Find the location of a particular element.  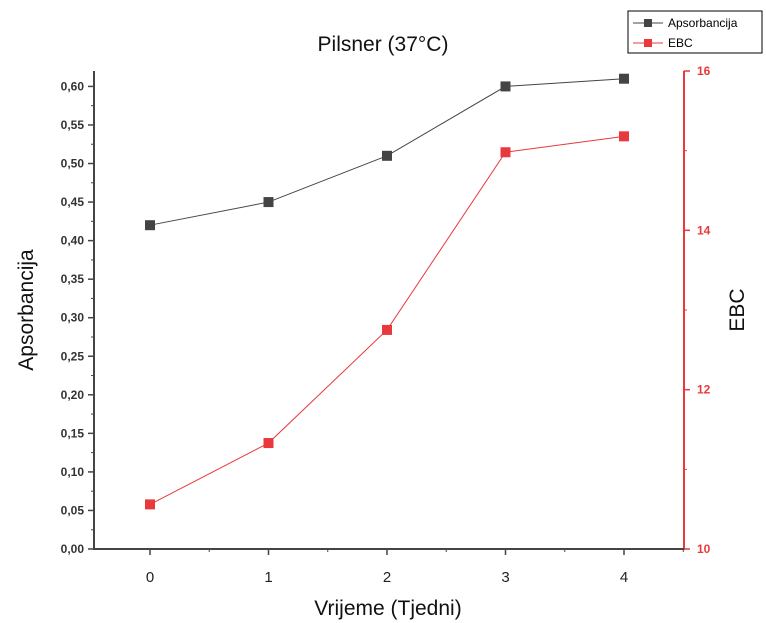

y-left-tick-label: 0,15 is located at coordinates (73, 433).